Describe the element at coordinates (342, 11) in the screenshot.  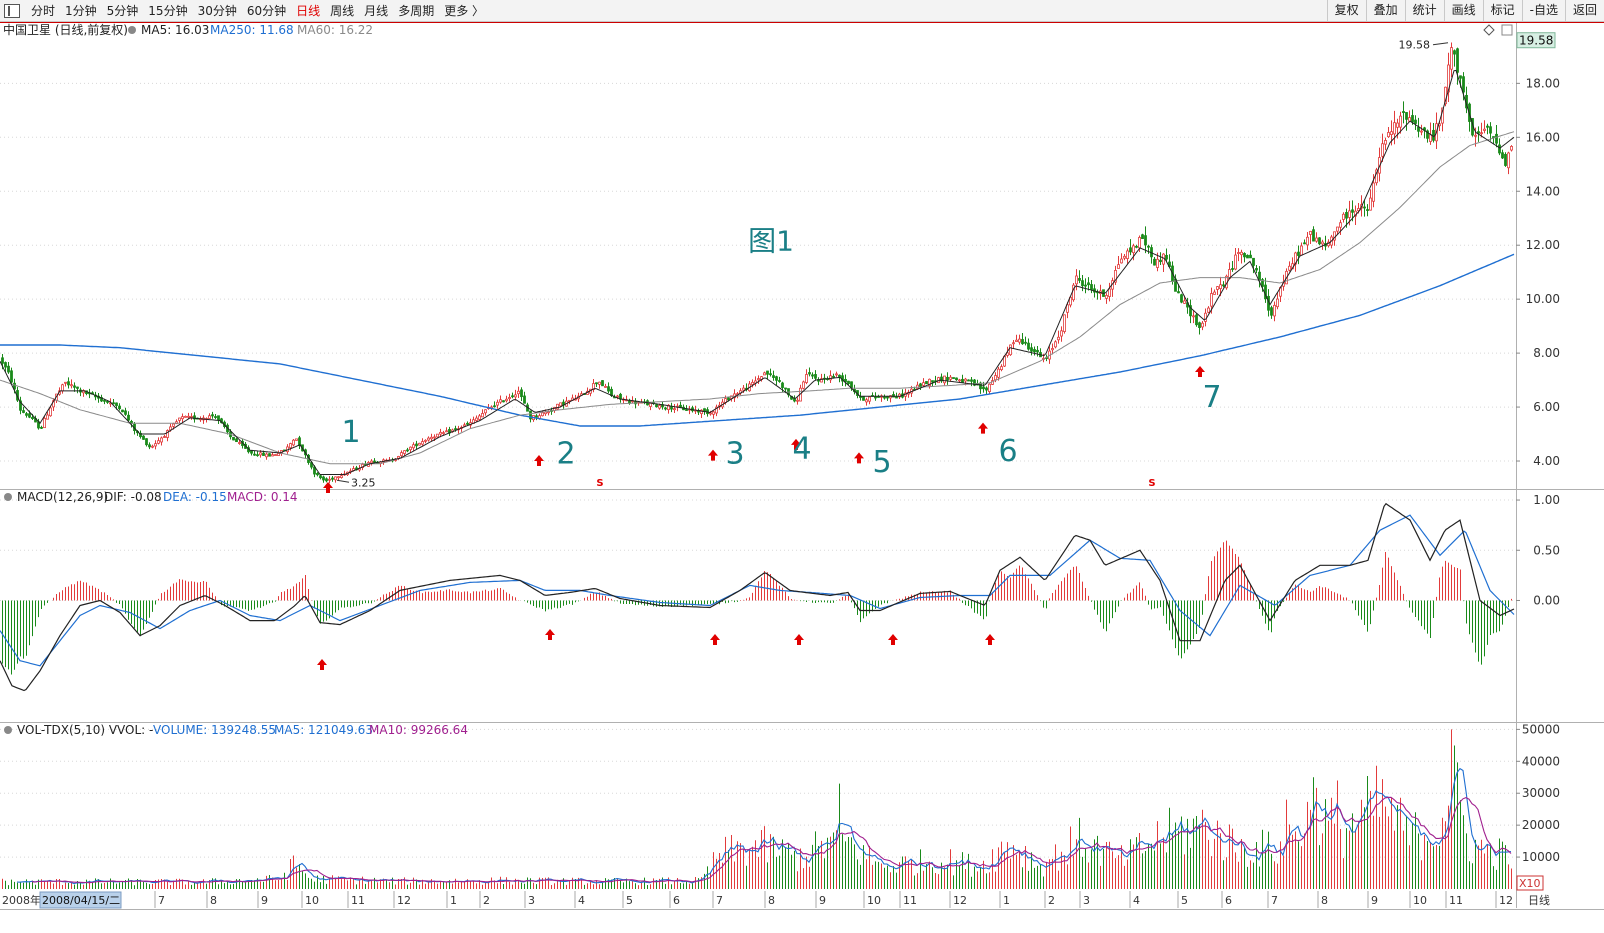
I see `period-tab-7: 周线` at that location.